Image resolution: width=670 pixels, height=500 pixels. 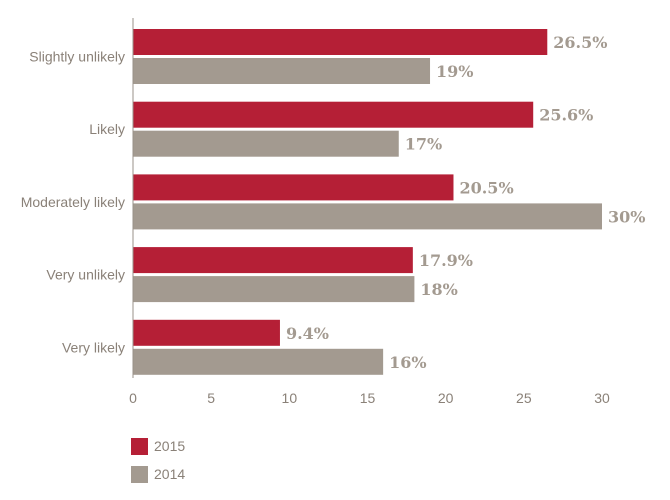 What do you see at coordinates (139, 446) in the screenshot?
I see `legend-swatch-2015` at bounding box center [139, 446].